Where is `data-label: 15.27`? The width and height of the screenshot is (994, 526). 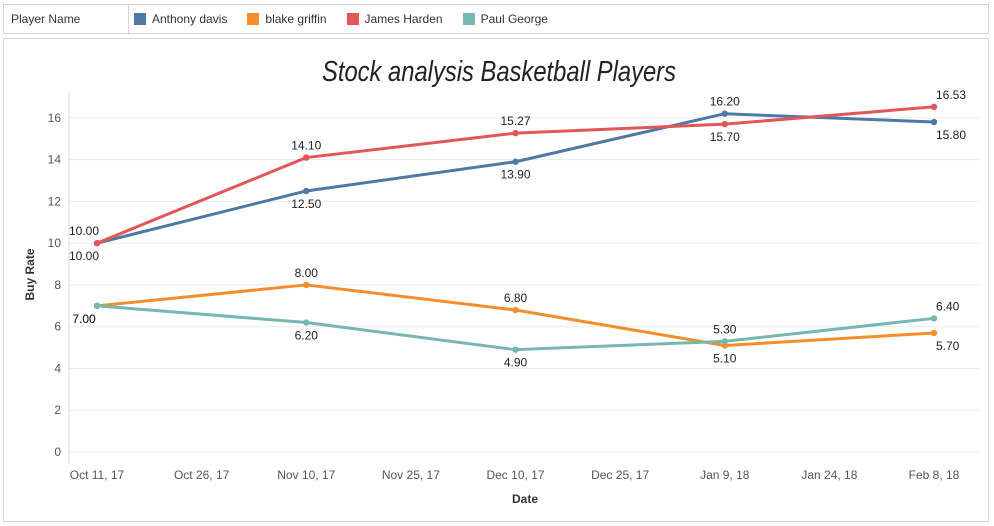 data-label: 15.27 is located at coordinates (515, 121).